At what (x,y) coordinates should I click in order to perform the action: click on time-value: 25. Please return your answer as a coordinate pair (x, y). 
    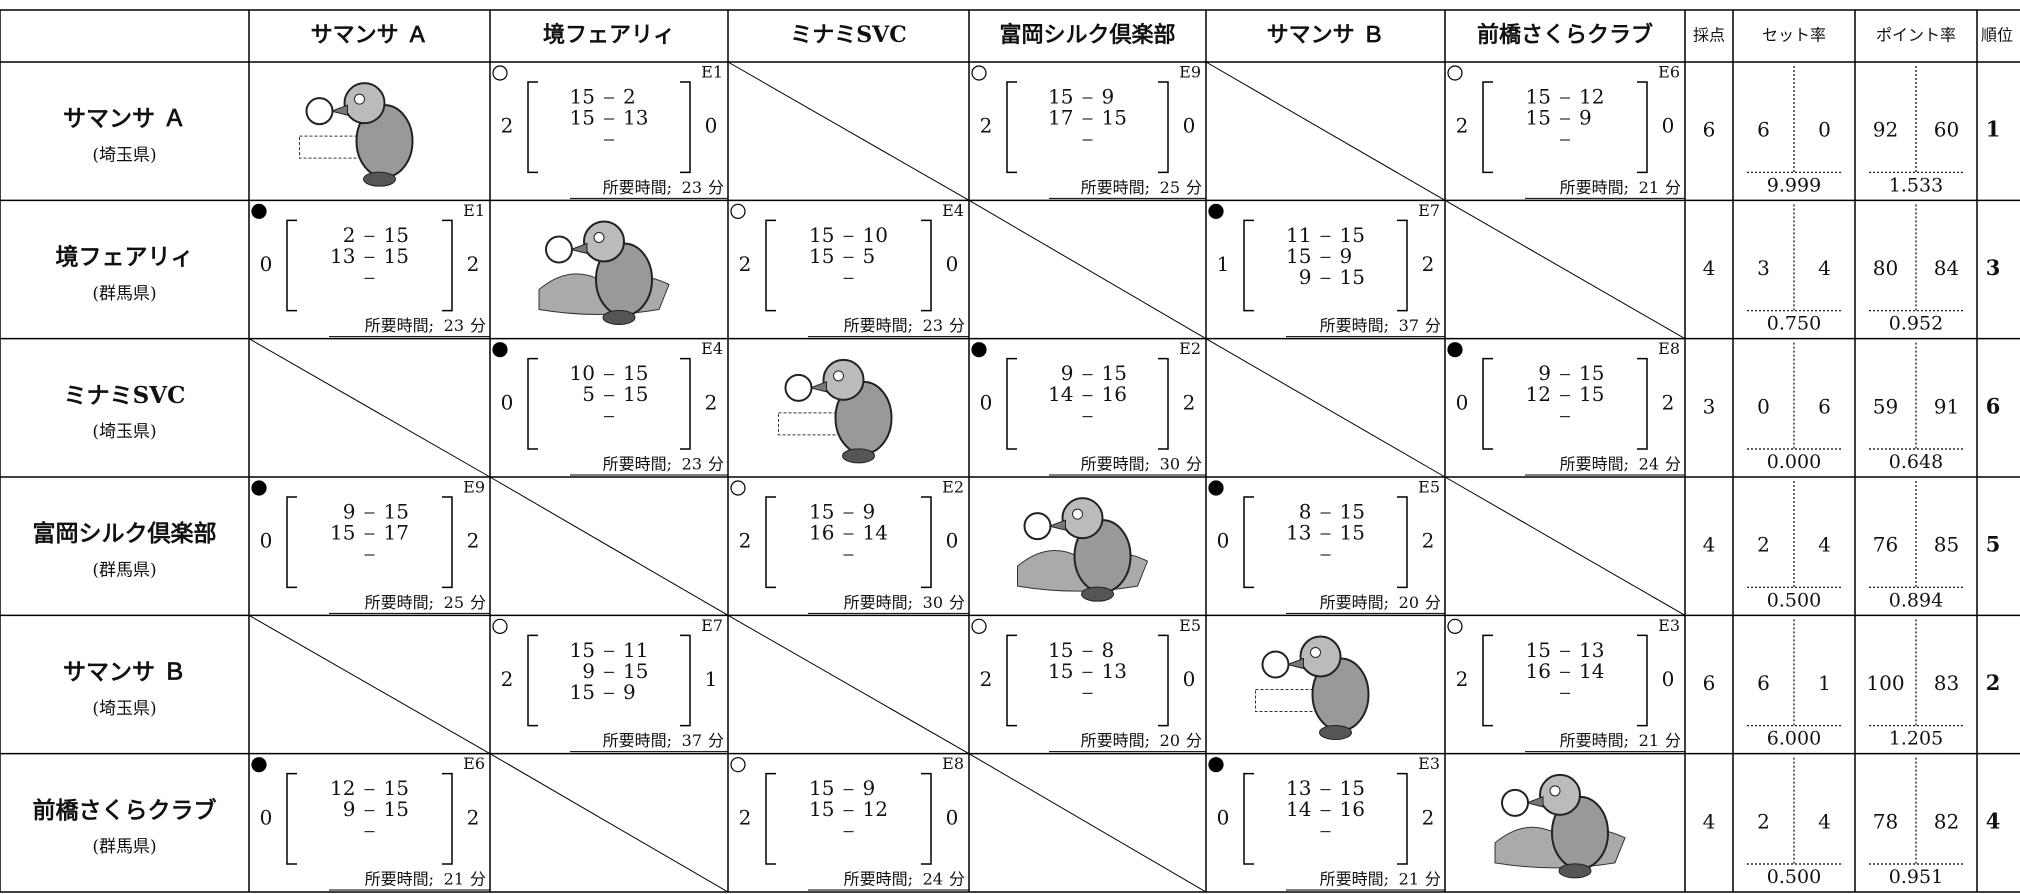
    Looking at the image, I should click on (1170, 187).